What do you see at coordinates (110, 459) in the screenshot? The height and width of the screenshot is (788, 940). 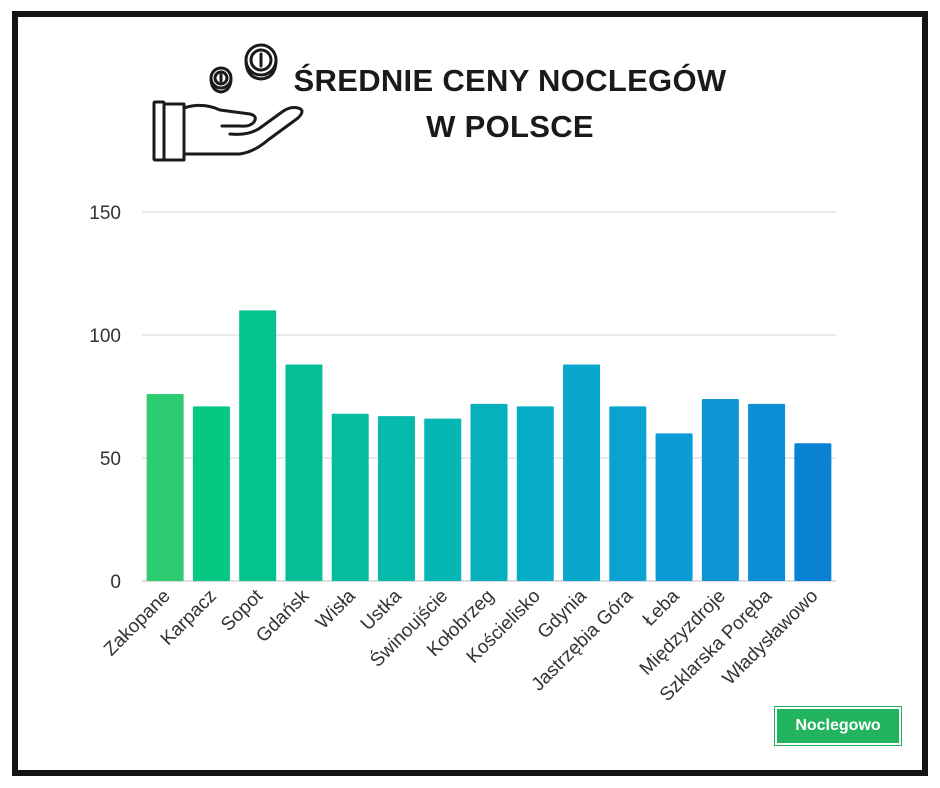 I see `y-tick-label: 50` at bounding box center [110, 459].